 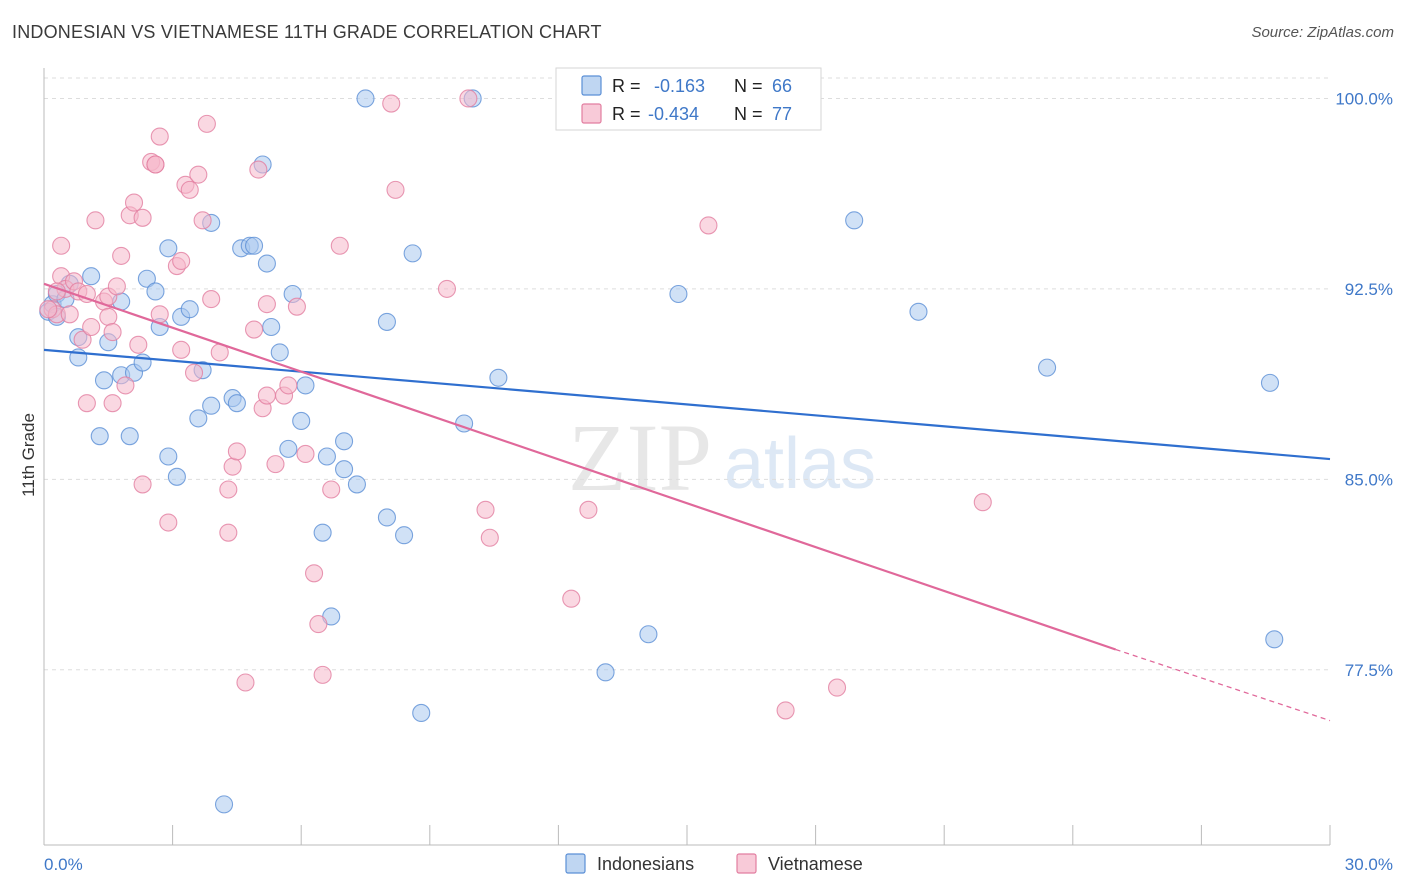 I want to click on legend-n-value-indonesians: 66, so click(x=782, y=86).